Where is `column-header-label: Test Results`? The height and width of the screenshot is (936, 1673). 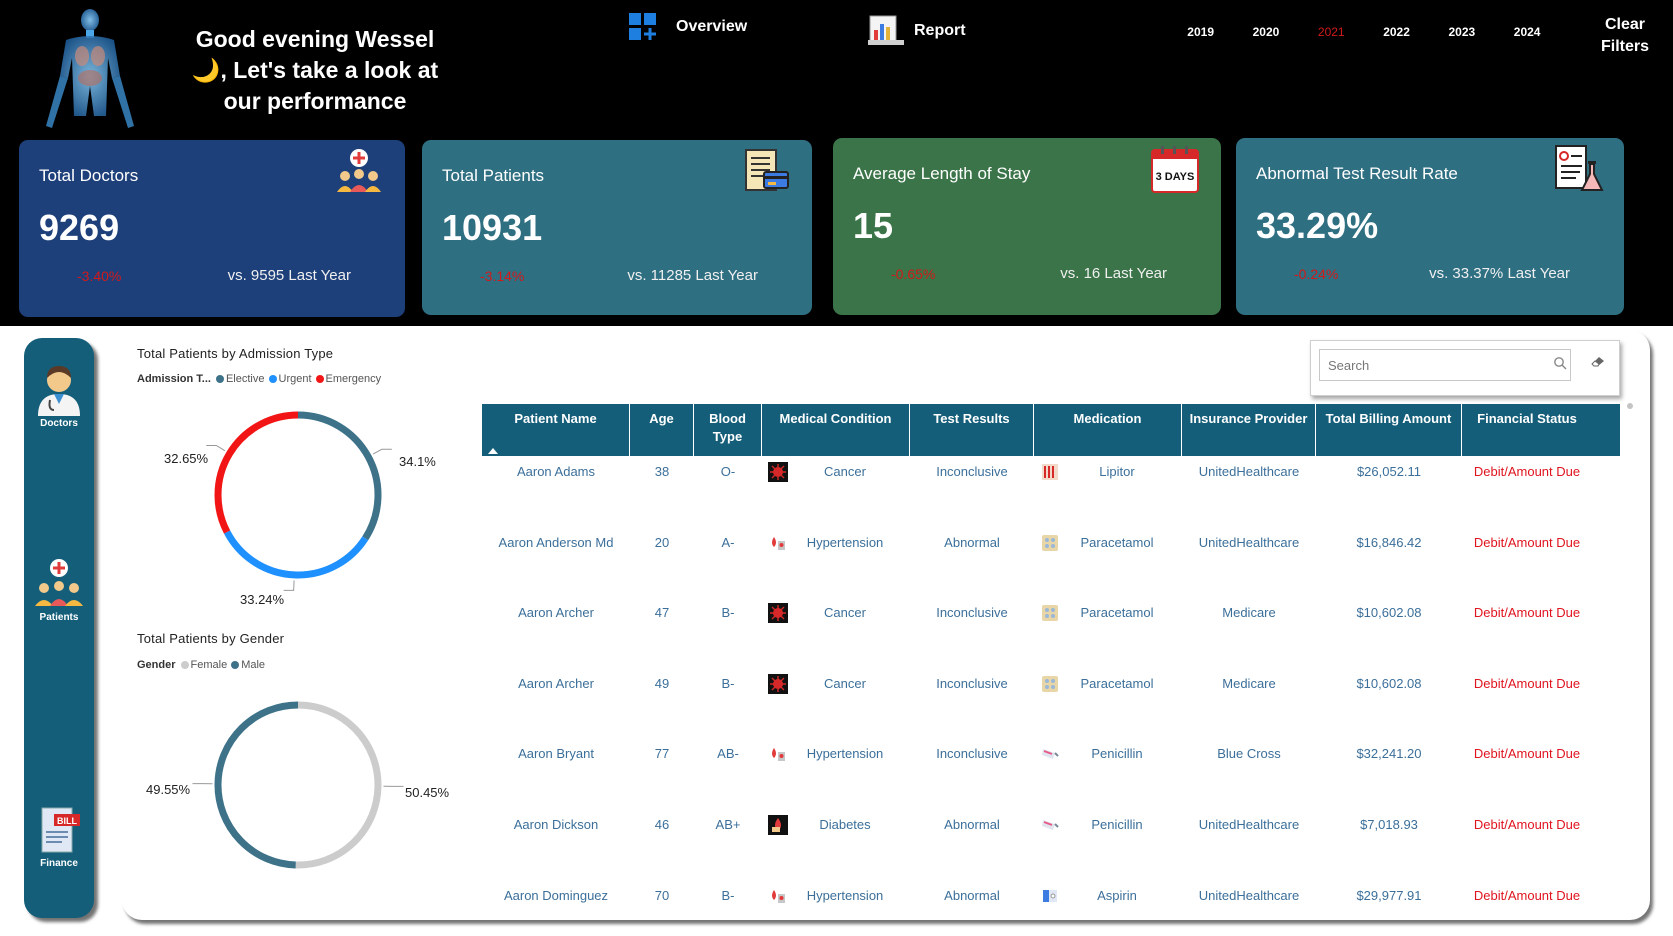 column-header-label: Test Results is located at coordinates (971, 418).